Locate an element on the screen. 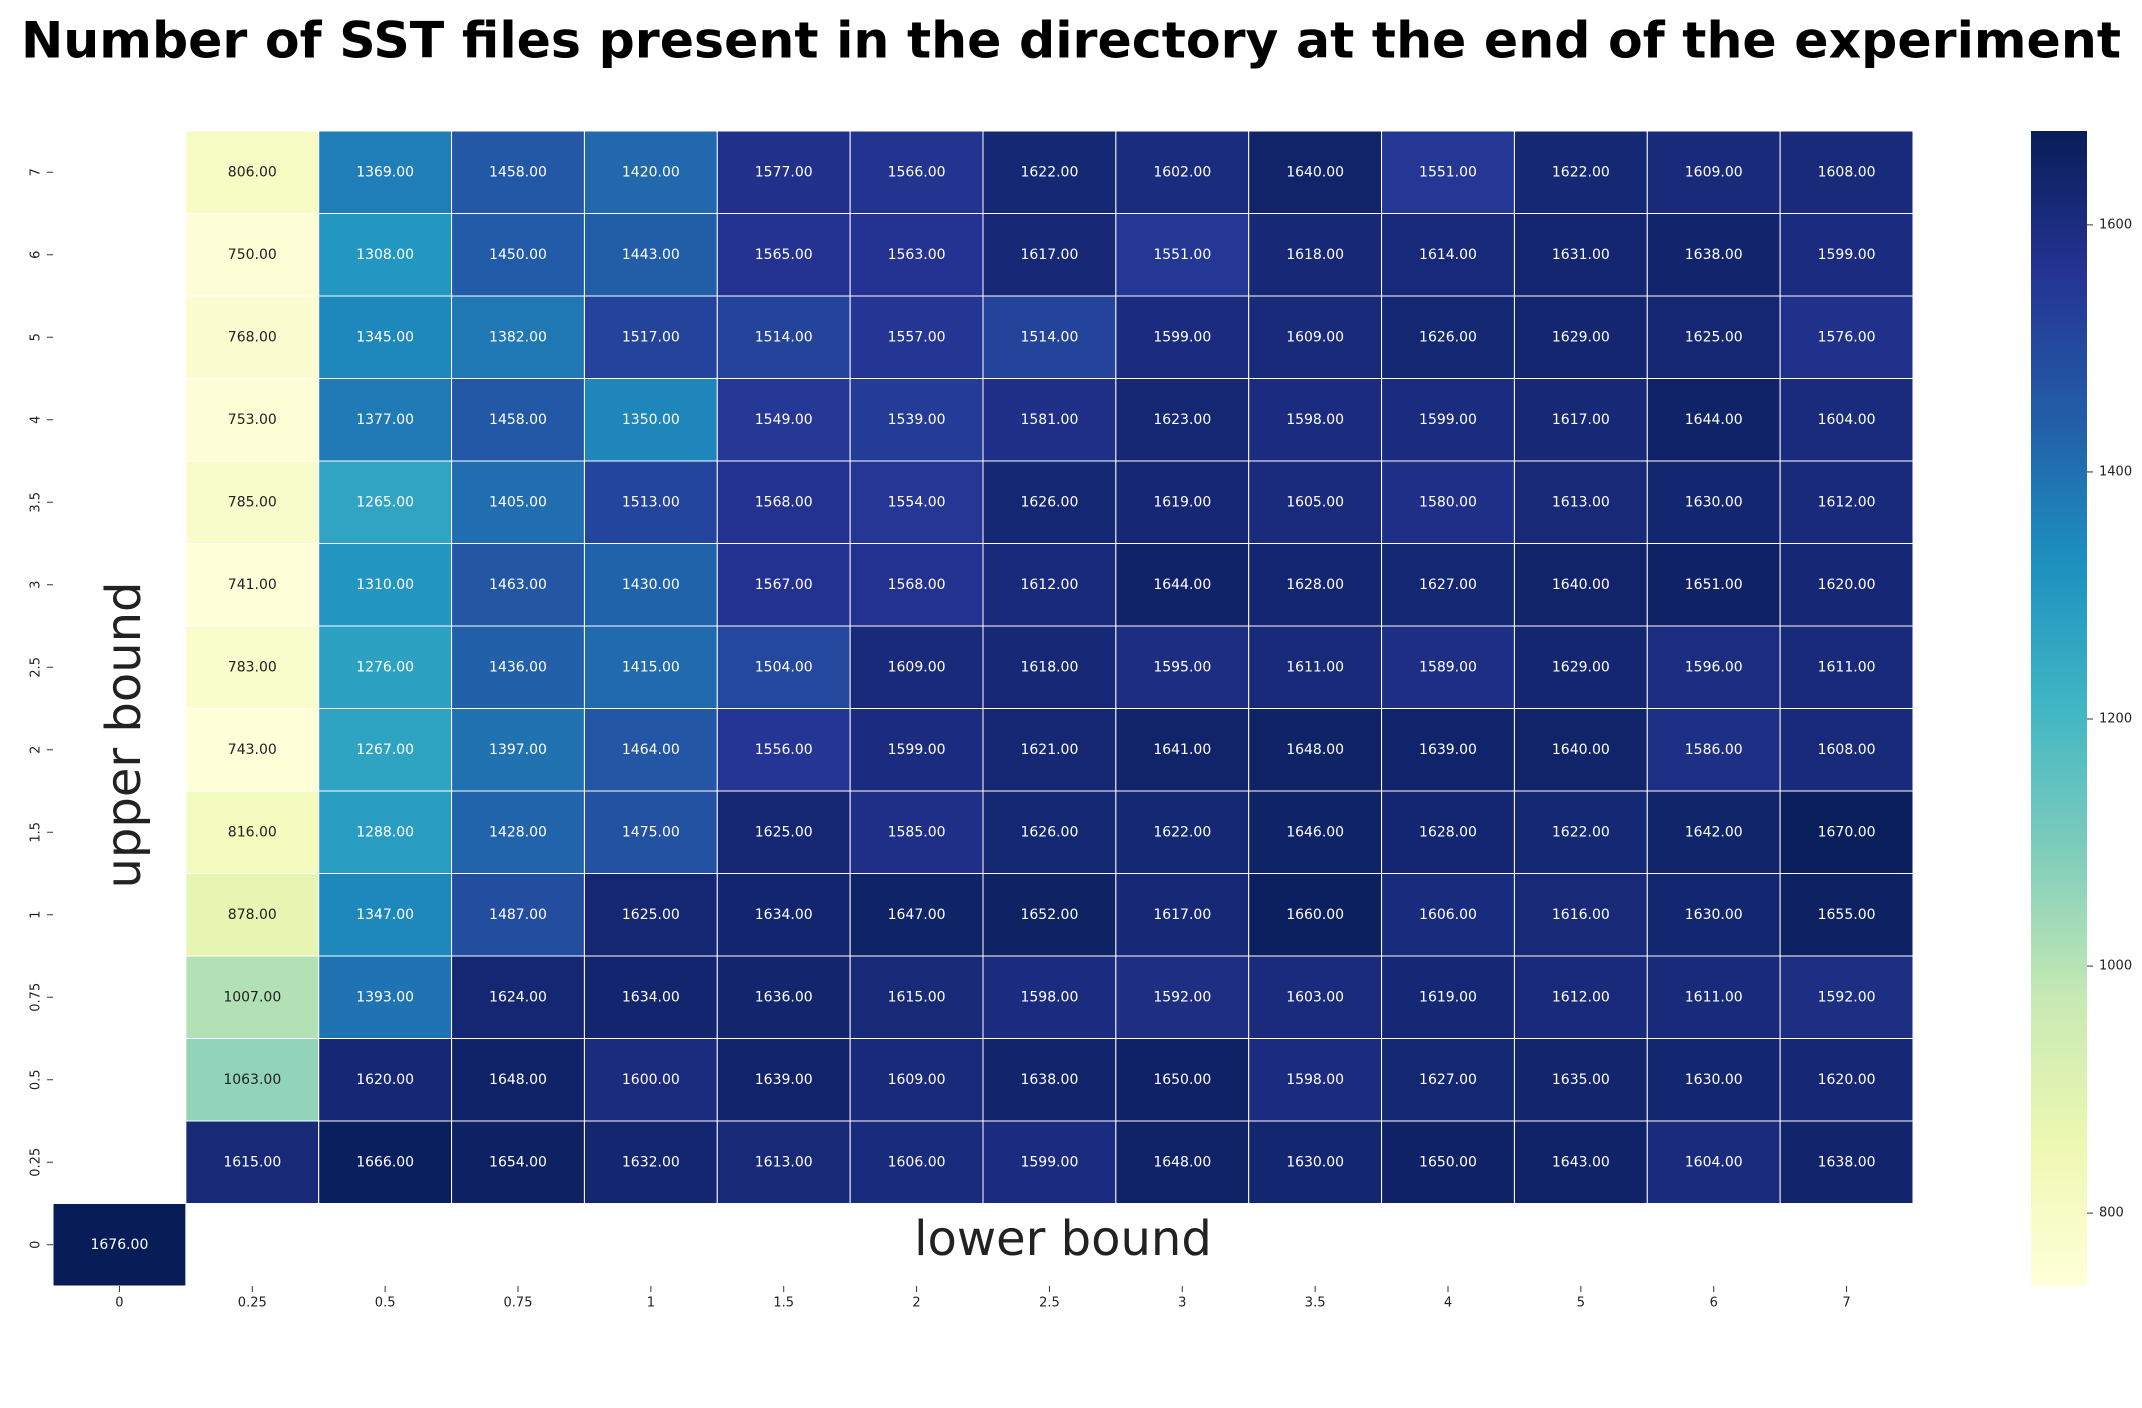 The height and width of the screenshot is (1408, 2142). cell-label: 1613.00 is located at coordinates (1581, 502).